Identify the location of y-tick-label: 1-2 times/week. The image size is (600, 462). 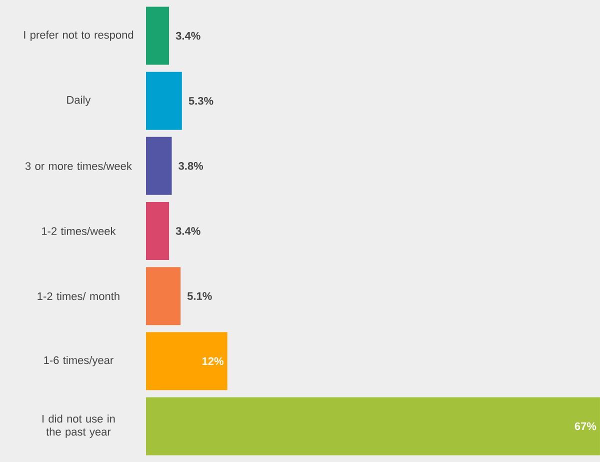
(79, 231).